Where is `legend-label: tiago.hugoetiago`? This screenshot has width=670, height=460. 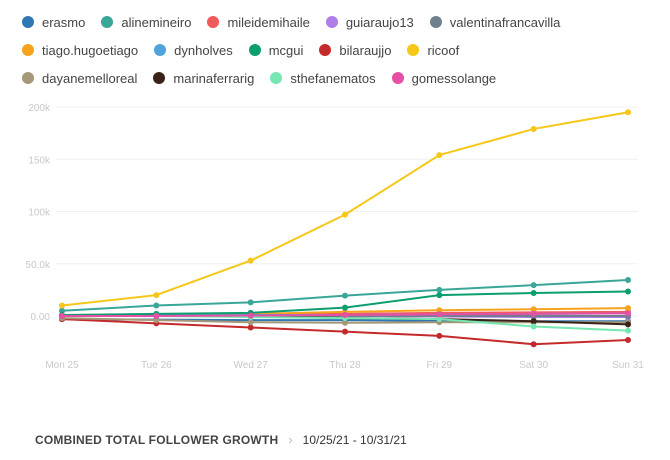
legend-label: tiago.hugoetiago is located at coordinates (90, 50).